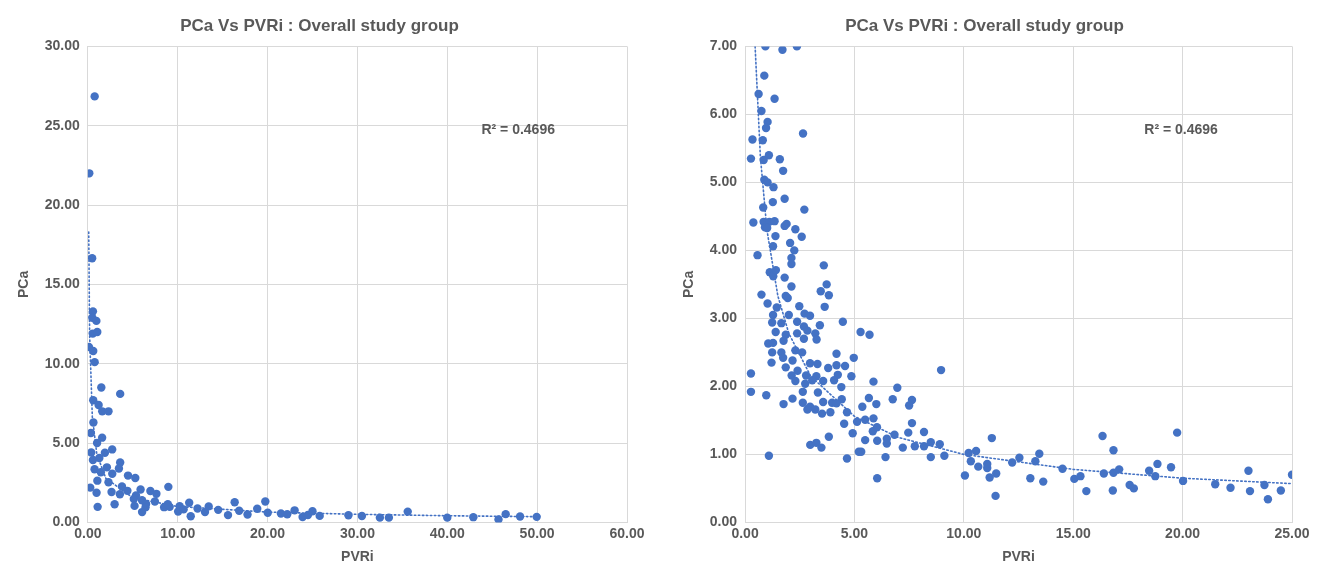  What do you see at coordinates (447, 532) in the screenshot?
I see `x-tick-label: 40.00` at bounding box center [447, 532].